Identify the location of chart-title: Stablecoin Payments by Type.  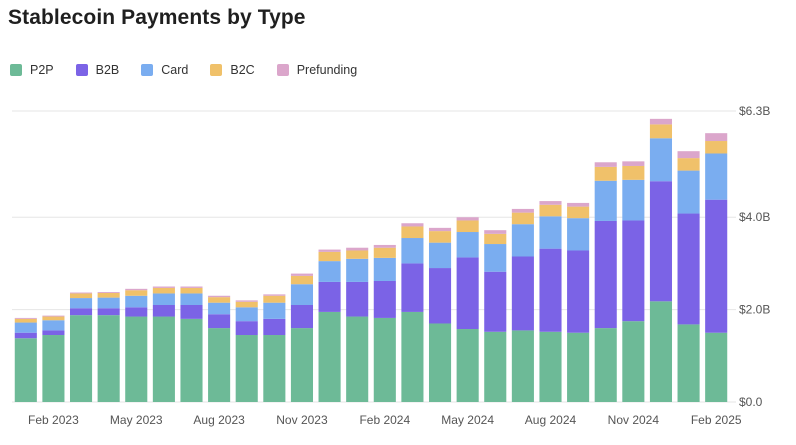
(157, 17).